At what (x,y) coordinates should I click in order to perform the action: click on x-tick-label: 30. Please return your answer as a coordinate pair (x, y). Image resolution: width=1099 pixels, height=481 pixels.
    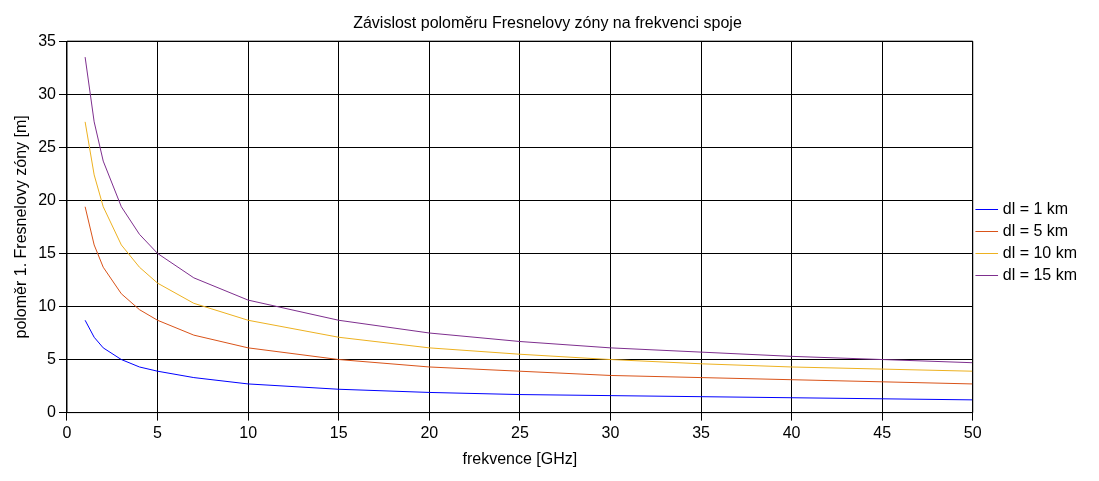
    Looking at the image, I should click on (610, 432).